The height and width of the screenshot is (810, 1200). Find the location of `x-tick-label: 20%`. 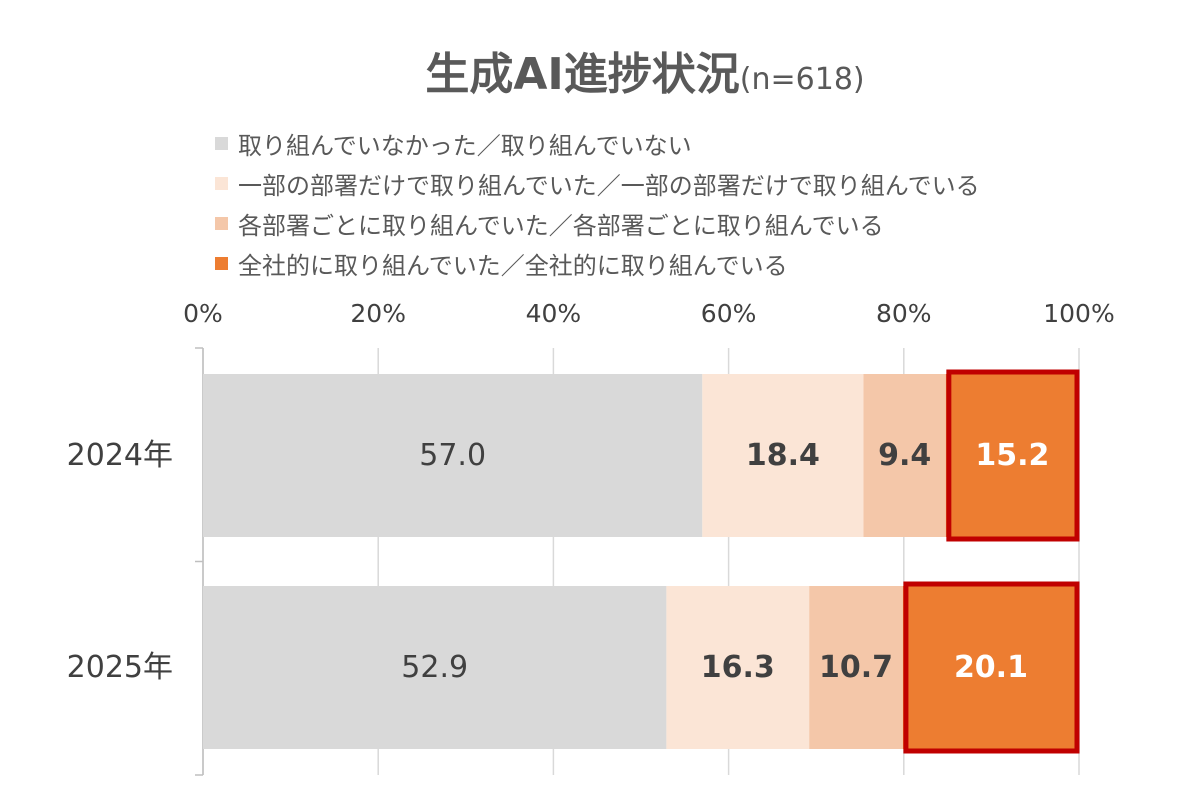

x-tick-label: 20% is located at coordinates (378, 313).